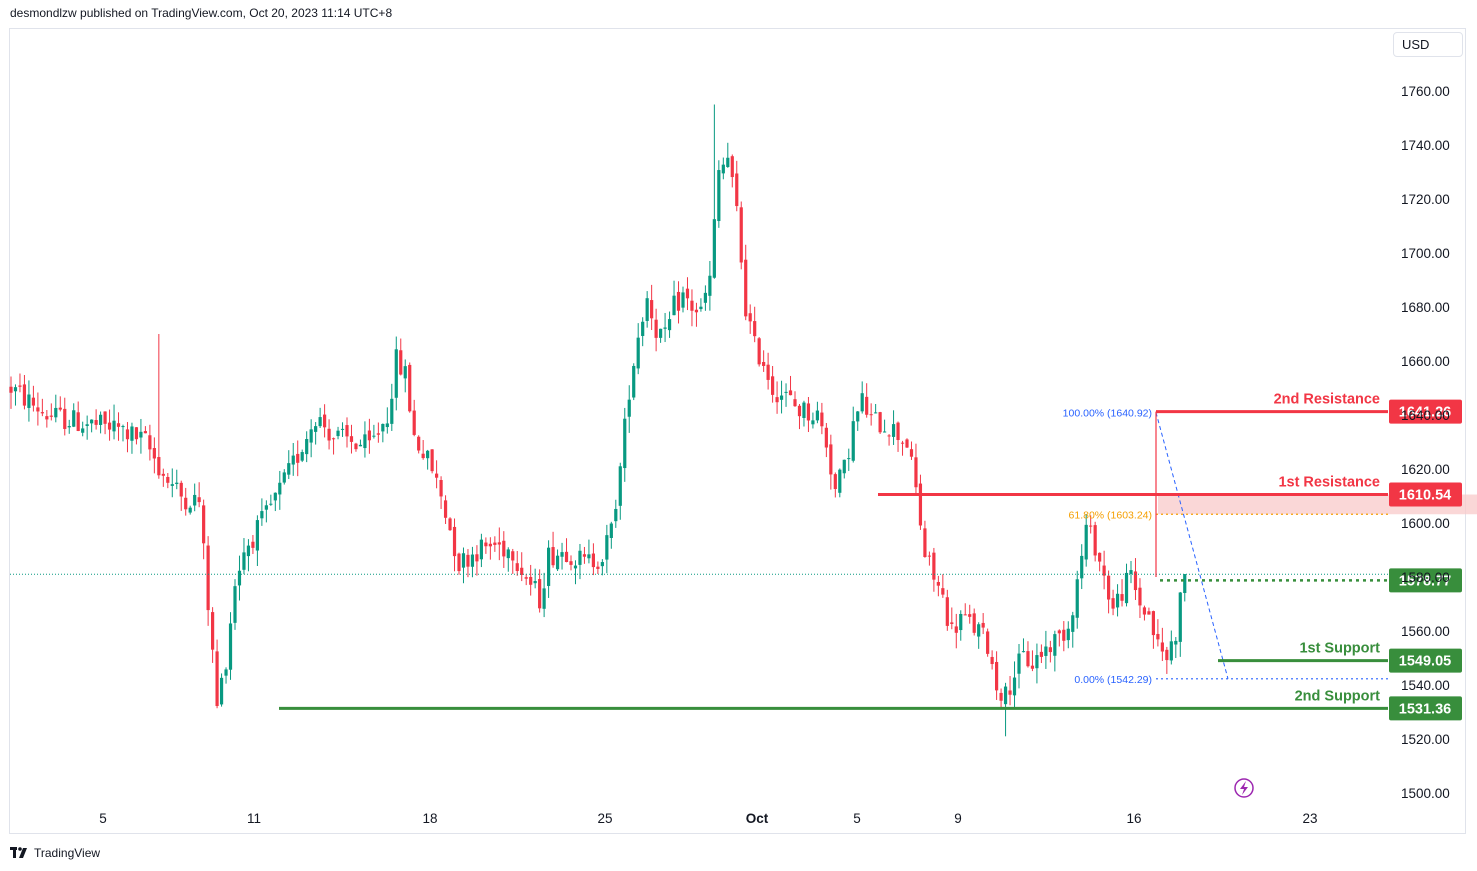 The width and height of the screenshot is (1477, 871). What do you see at coordinates (1133, 818) in the screenshot?
I see `x-tick-label: 16` at bounding box center [1133, 818].